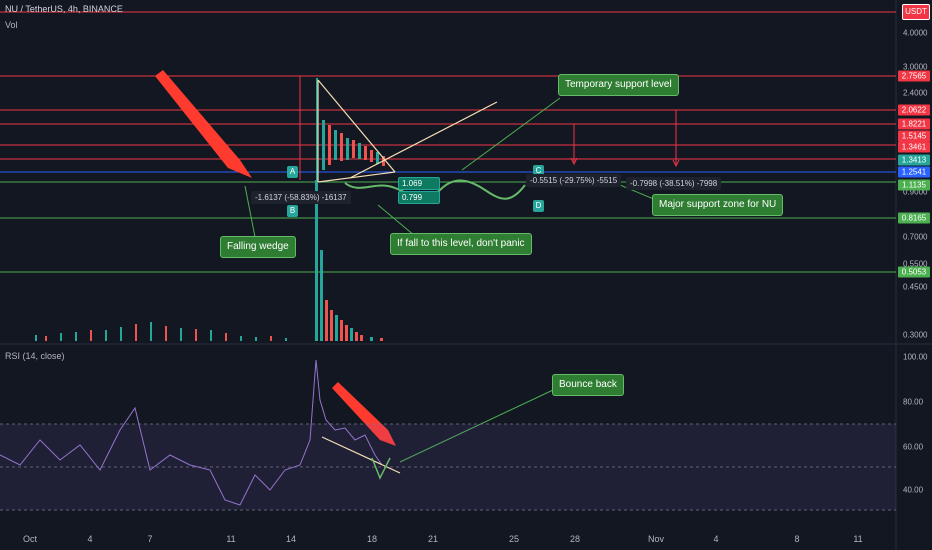 This screenshot has width=932, height=550. Describe the element at coordinates (301, 197) in the screenshot. I see `measure-label: -1.6137 (-58.83%) -16137` at that location.